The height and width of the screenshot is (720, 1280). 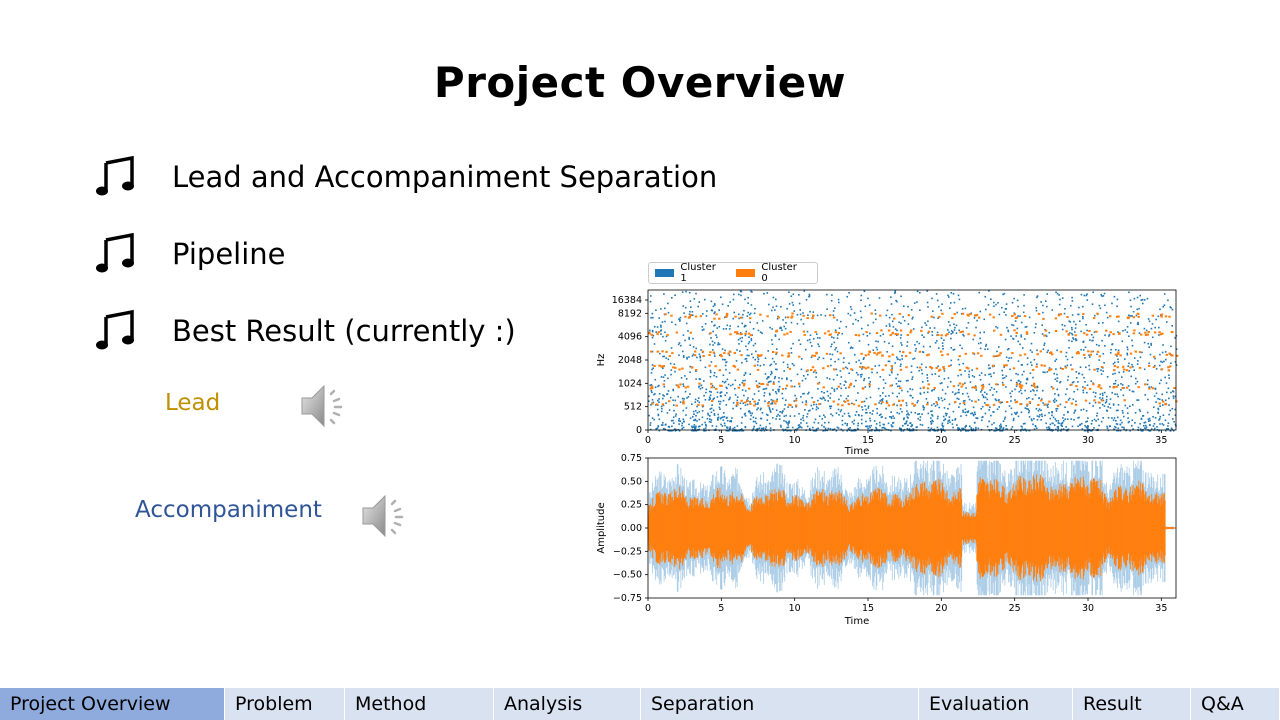 I want to click on tab-result: Result, so click(x=1132, y=704).